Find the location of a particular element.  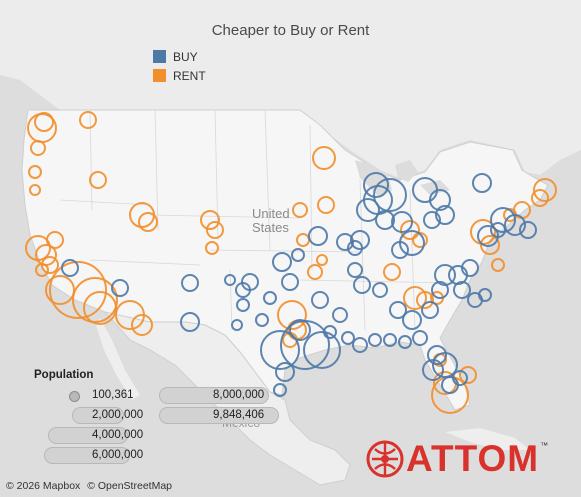

legend-item-buy: BUY is located at coordinates (179, 56).